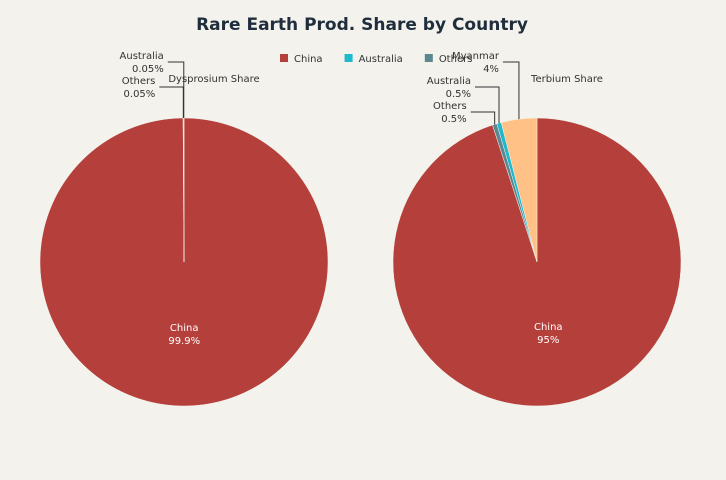 This screenshot has height=480, width=726. Describe the element at coordinates (184, 341) in the screenshot. I see `slice-value-label: 99.9%` at that location.